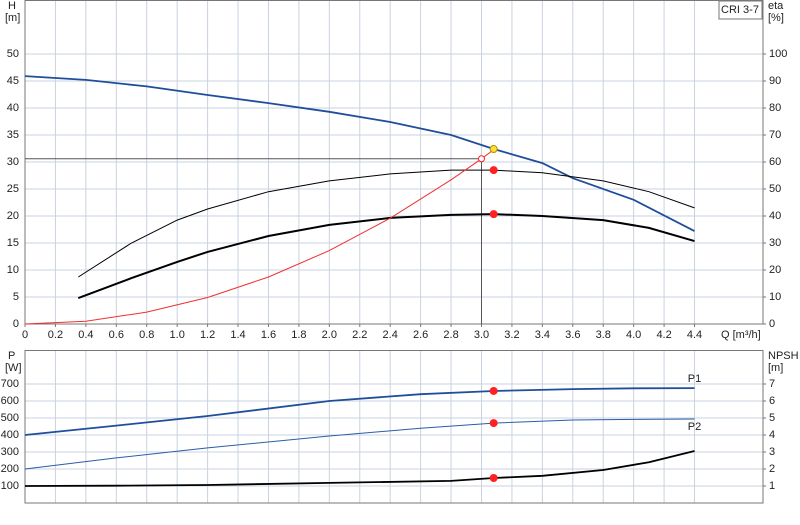 The height and width of the screenshot is (525, 800). I want to click on x-tick-label: 0, so click(25, 335).